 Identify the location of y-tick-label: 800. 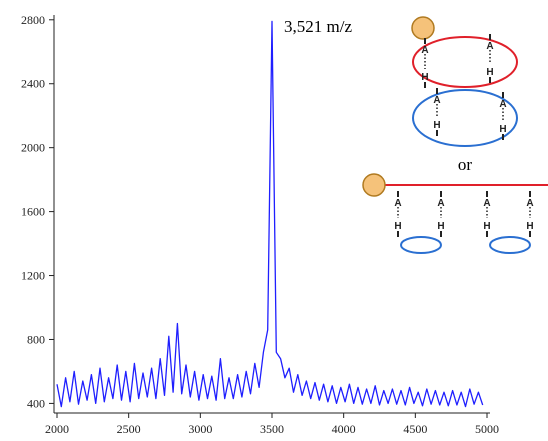
(36, 339).